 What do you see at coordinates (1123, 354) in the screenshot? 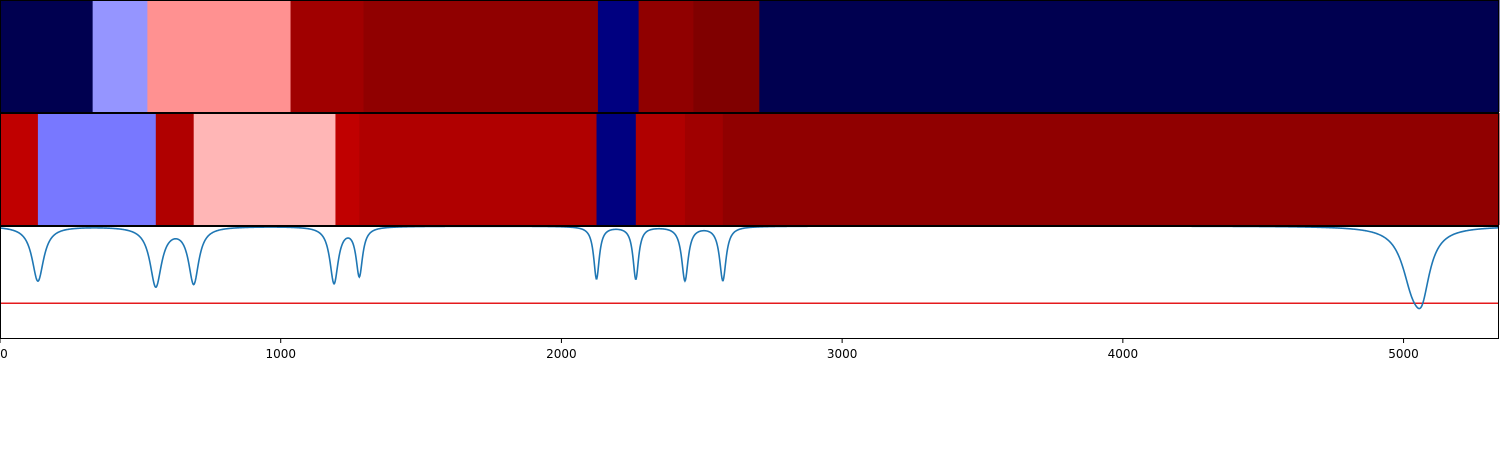
I see `x-tick-label-4: 4000` at bounding box center [1123, 354].